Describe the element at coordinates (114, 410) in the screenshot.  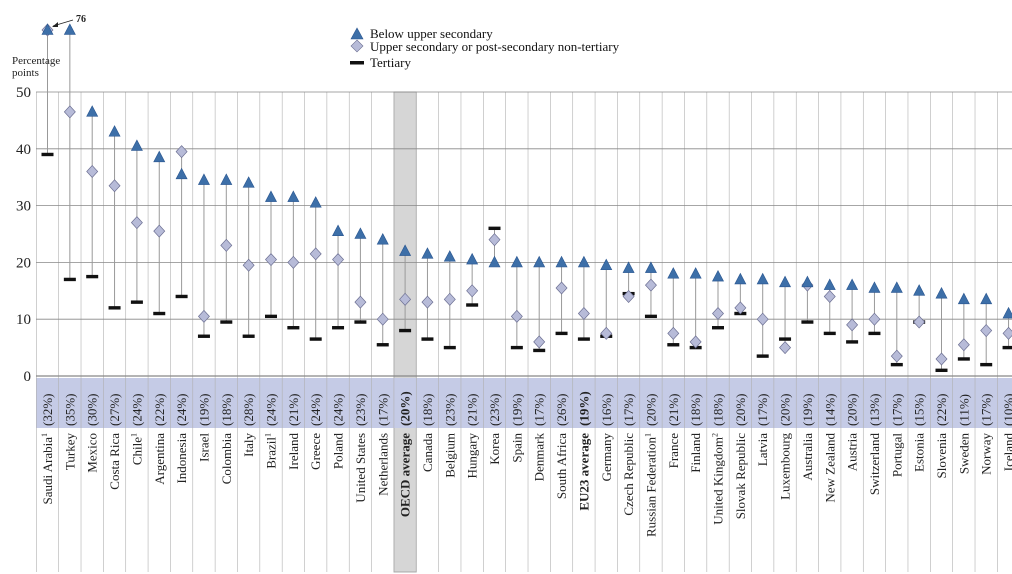
I see `share-label: (27%)` at that location.